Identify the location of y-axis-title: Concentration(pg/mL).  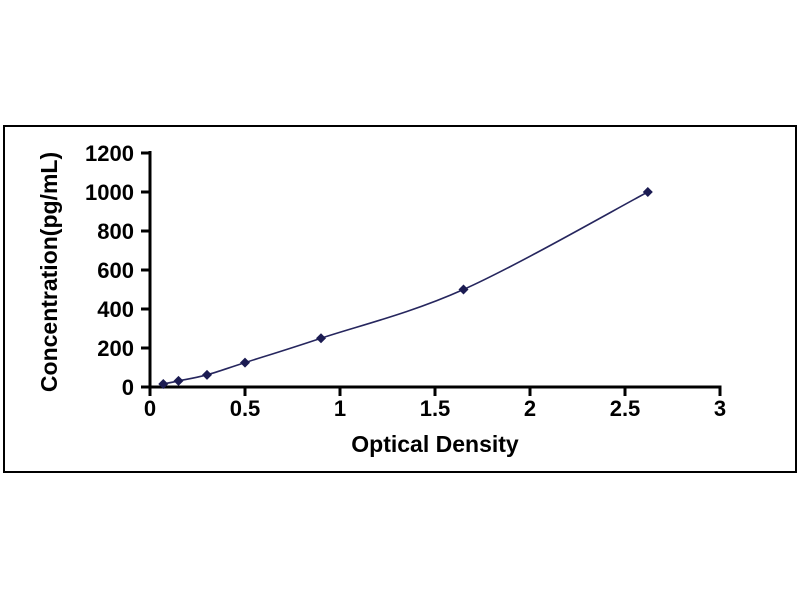
(49, 272).